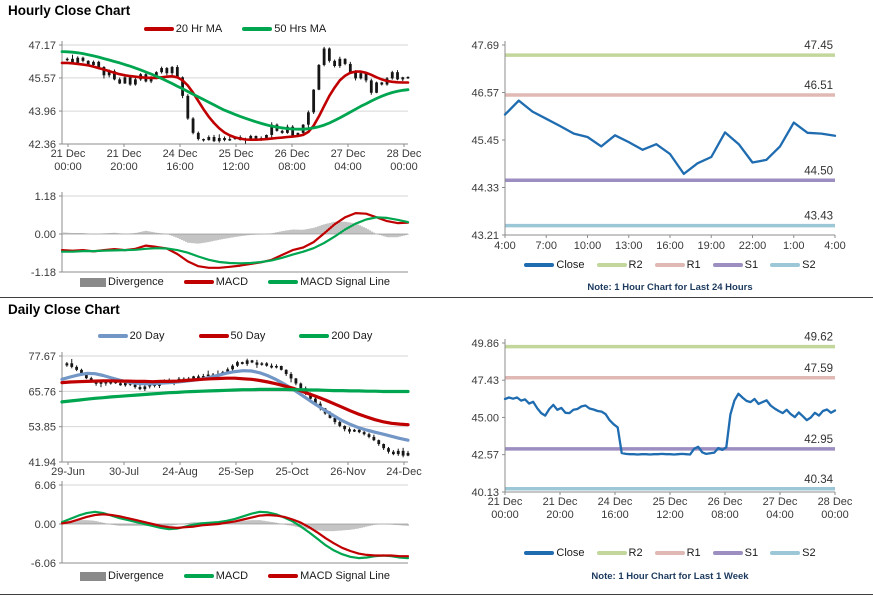 The height and width of the screenshot is (601, 873). I want to click on series-line-200-day, so click(235, 395).